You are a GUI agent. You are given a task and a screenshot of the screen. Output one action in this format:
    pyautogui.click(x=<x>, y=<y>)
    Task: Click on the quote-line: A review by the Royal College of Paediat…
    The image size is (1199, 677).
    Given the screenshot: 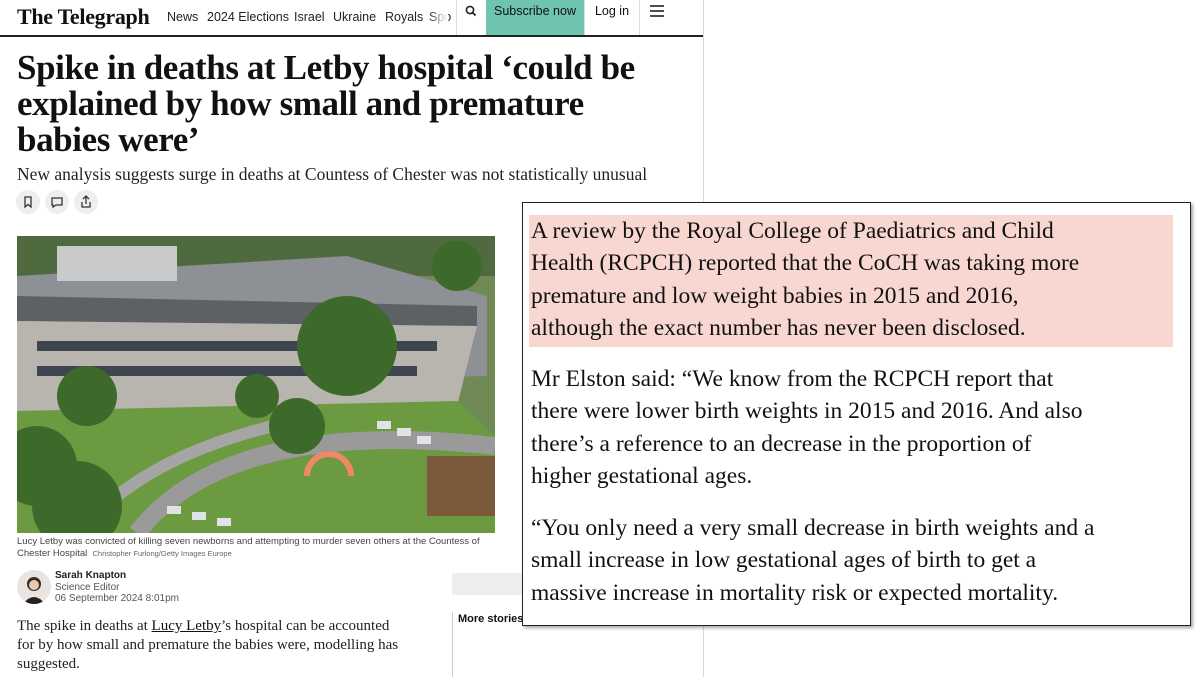 What is the action you would take?
    pyautogui.click(x=792, y=231)
    